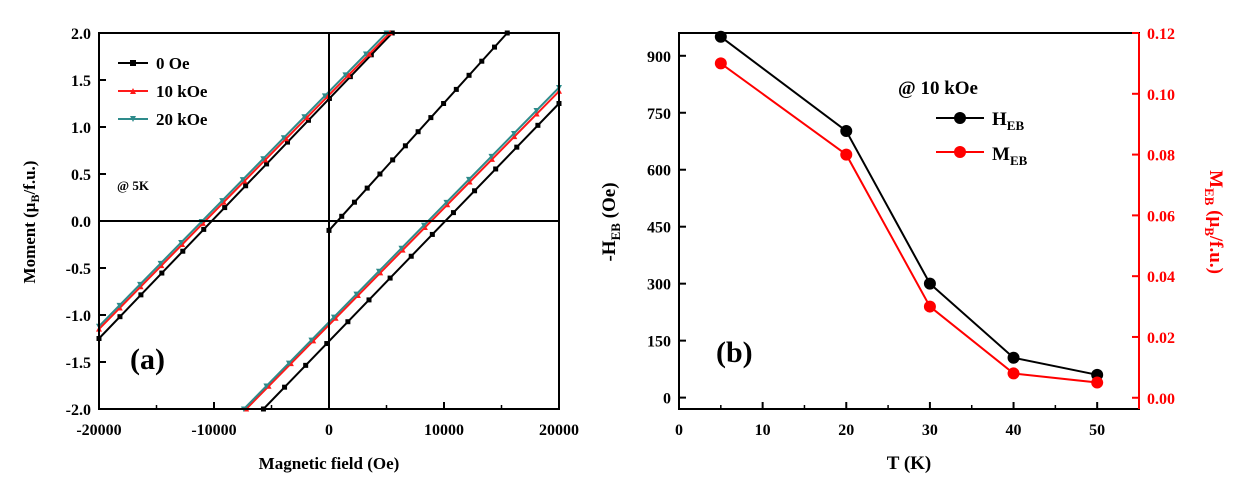 The height and width of the screenshot is (496, 1234). Describe the element at coordinates (1014, 430) in the screenshot. I see `x-tick-label-b: 40` at that location.